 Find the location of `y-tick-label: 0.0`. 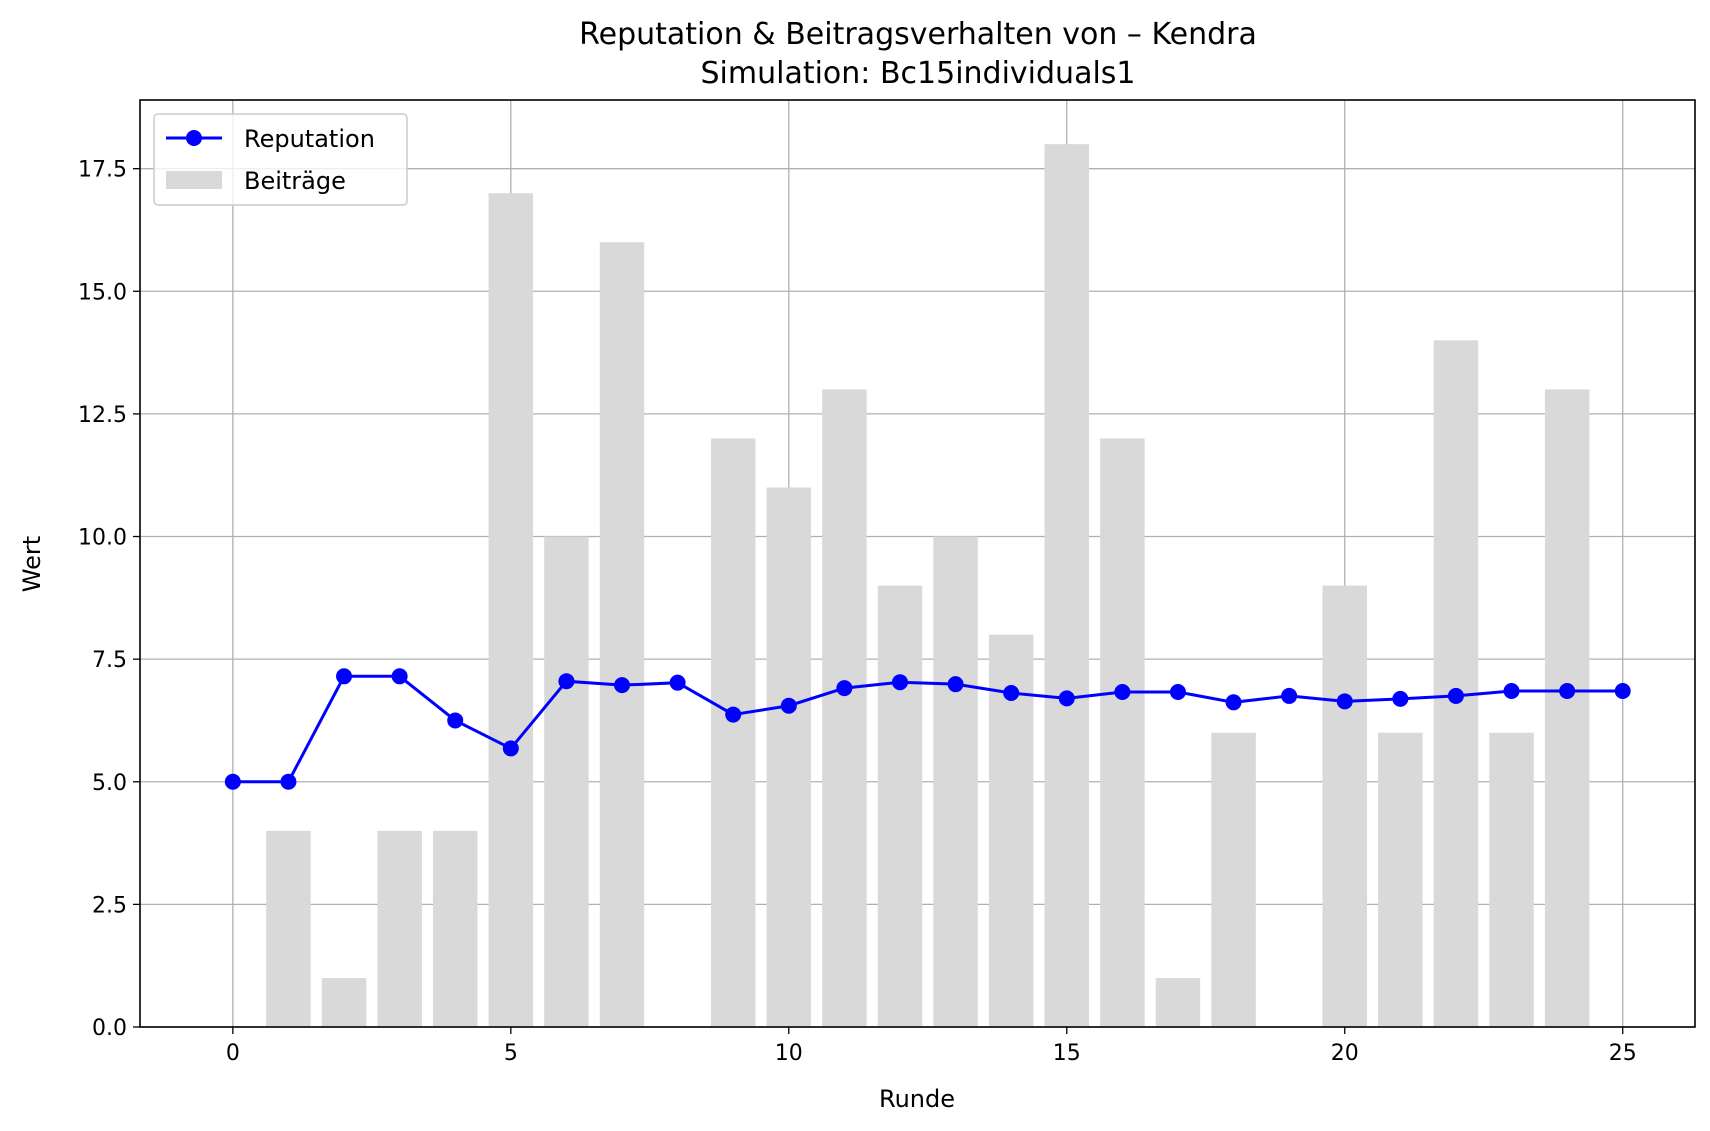

y-tick-label: 0.0 is located at coordinates (109, 1028).